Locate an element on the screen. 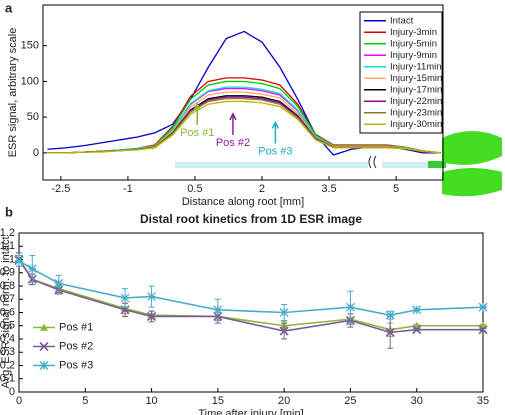 Image resolution: width=505 pixels, height=415 pixels. series-line is located at coordinates (244, 127).